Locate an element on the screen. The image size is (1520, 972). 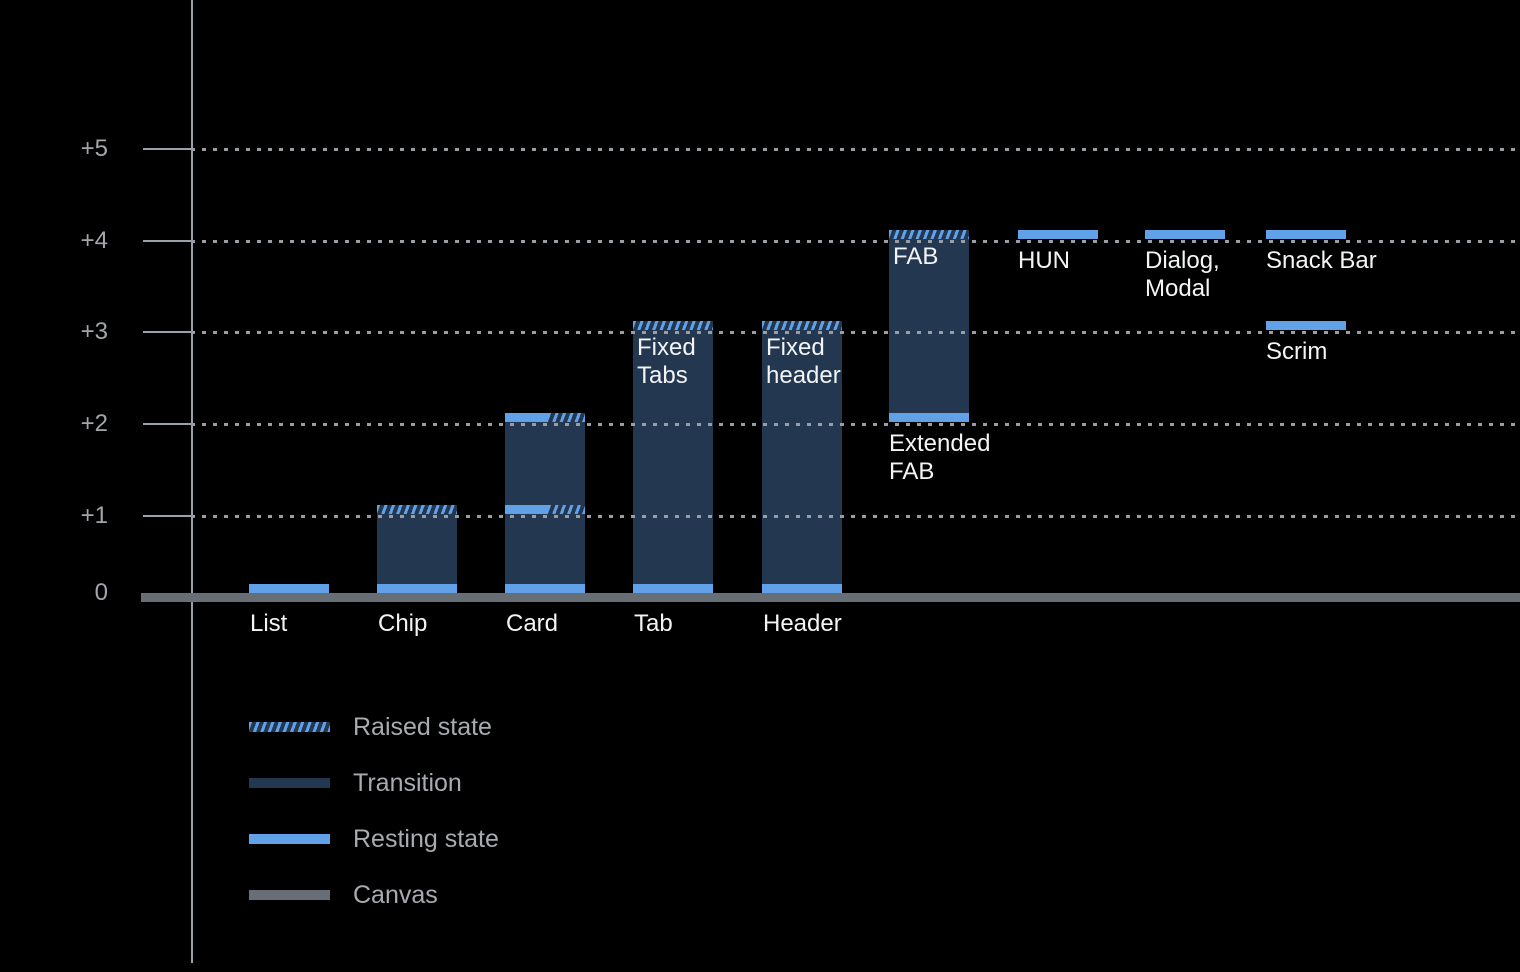
raised-state-swatch-icon is located at coordinates (289, 727).